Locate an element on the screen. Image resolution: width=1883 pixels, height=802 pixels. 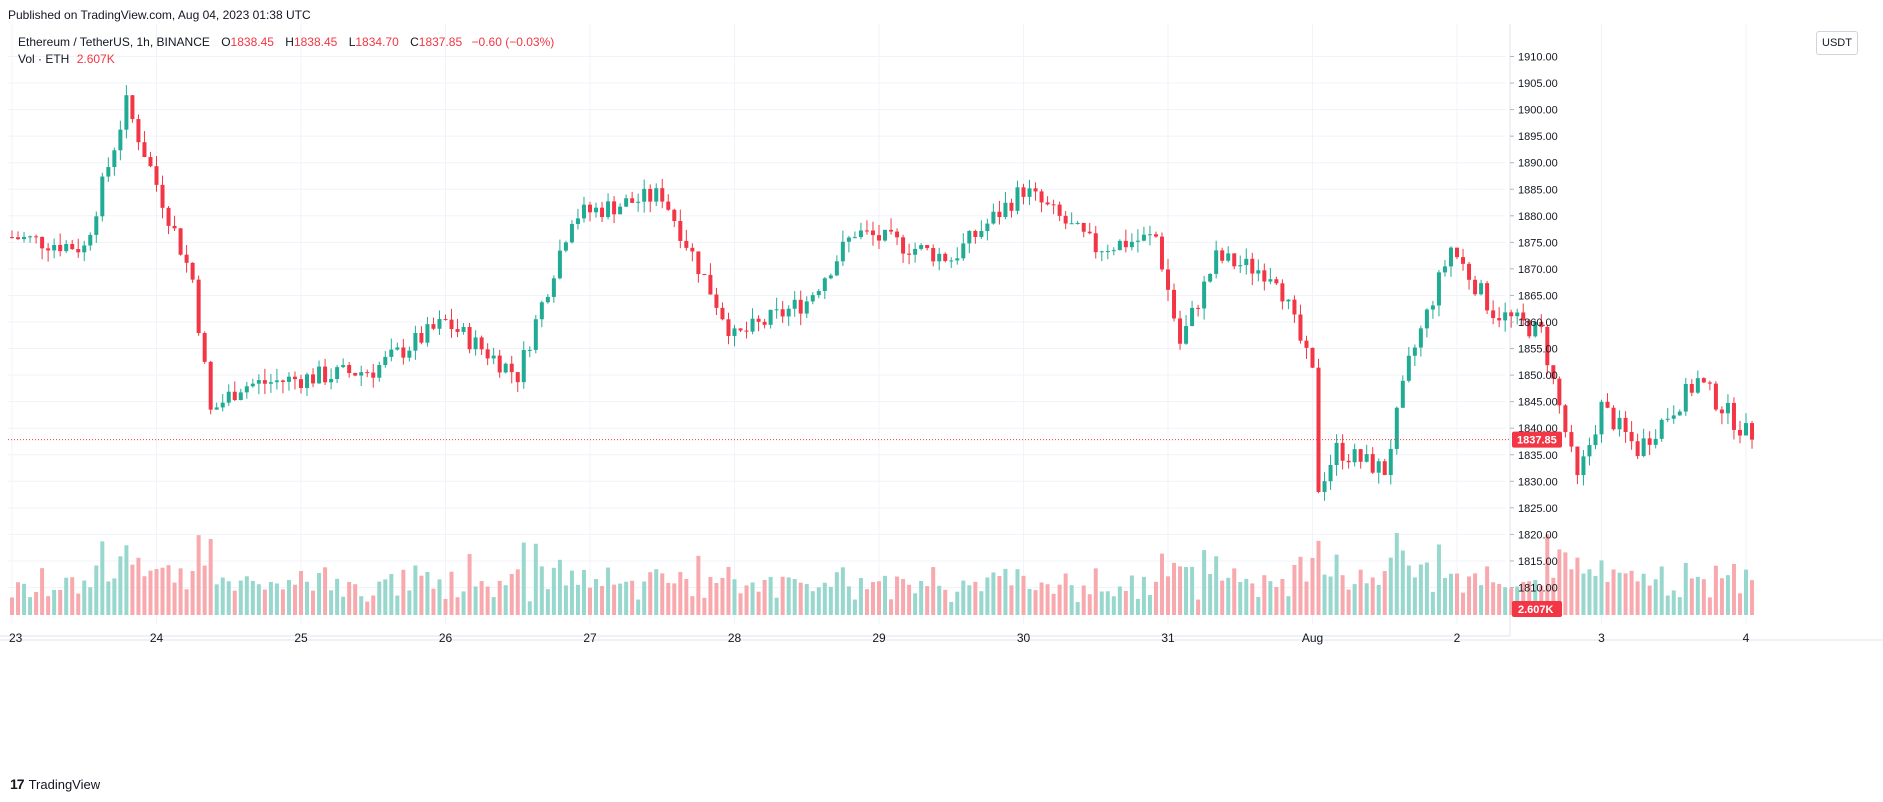
symbol-name: Ethereum / TetherUS, 1h, BINANCE is located at coordinates (114, 42).